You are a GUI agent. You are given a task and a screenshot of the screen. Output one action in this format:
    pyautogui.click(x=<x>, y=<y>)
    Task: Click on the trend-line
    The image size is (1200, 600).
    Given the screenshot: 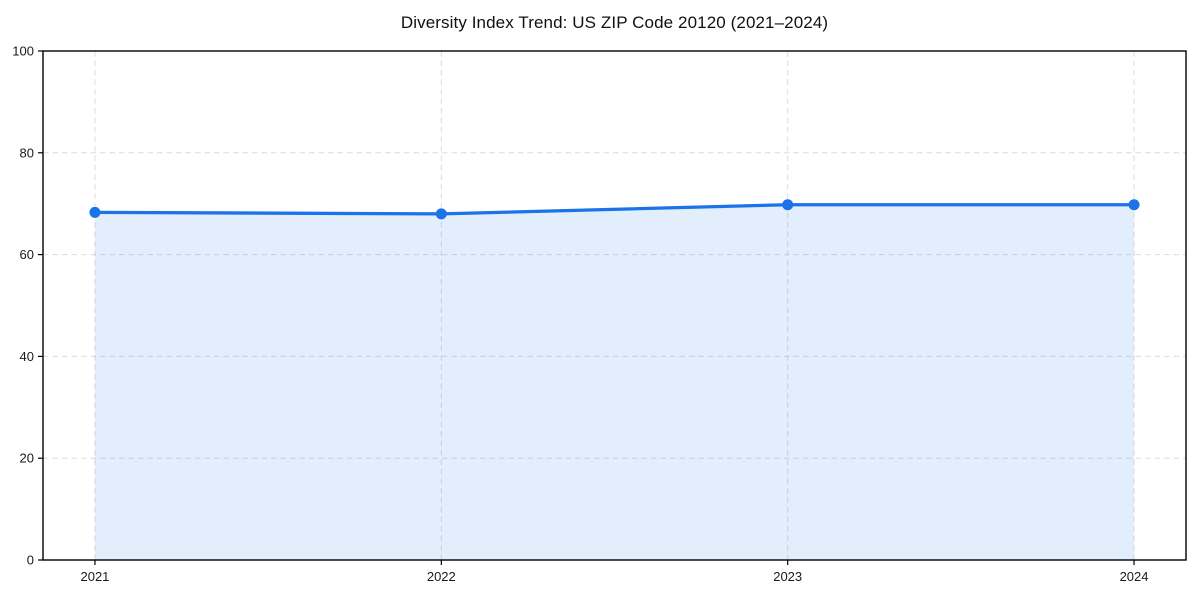 What is the action you would take?
    pyautogui.click(x=614, y=209)
    